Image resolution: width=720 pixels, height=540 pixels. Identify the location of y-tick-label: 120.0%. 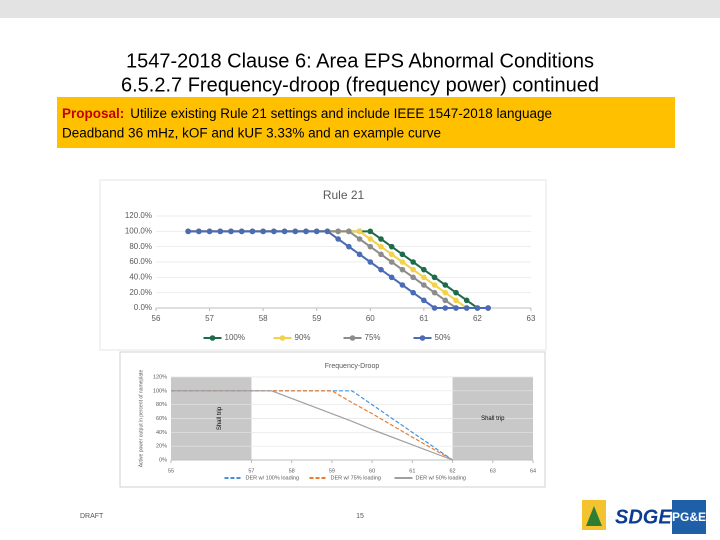
(138, 215).